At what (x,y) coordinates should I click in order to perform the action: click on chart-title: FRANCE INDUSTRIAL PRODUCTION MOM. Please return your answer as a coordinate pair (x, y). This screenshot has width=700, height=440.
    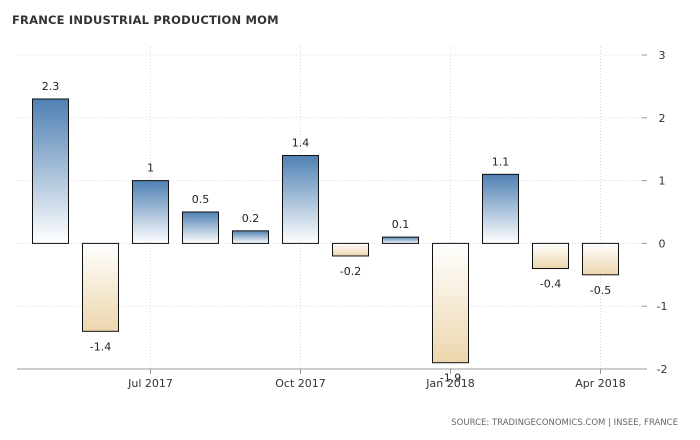
    Looking at the image, I should click on (145, 20).